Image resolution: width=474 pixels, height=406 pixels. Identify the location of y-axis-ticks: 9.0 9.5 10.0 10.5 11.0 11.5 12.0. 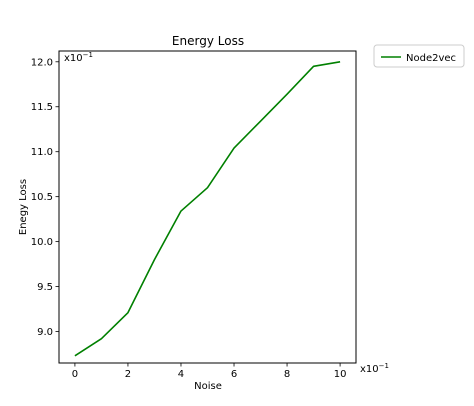
(45, 197).